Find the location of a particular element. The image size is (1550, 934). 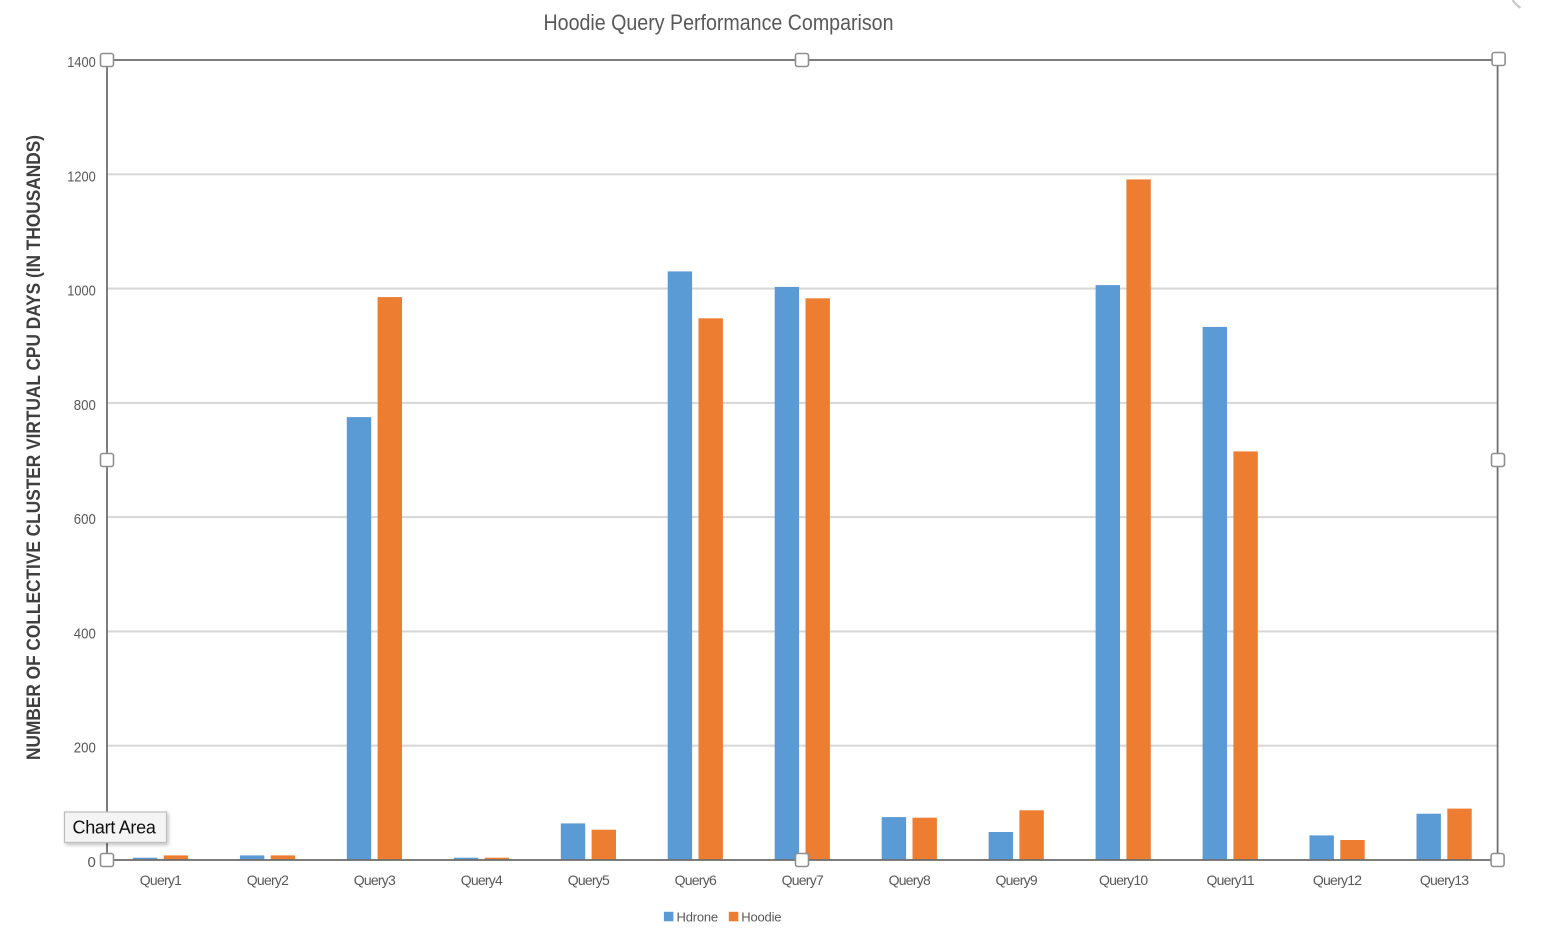

svg-text: Query9 is located at coordinates (1016, 880).